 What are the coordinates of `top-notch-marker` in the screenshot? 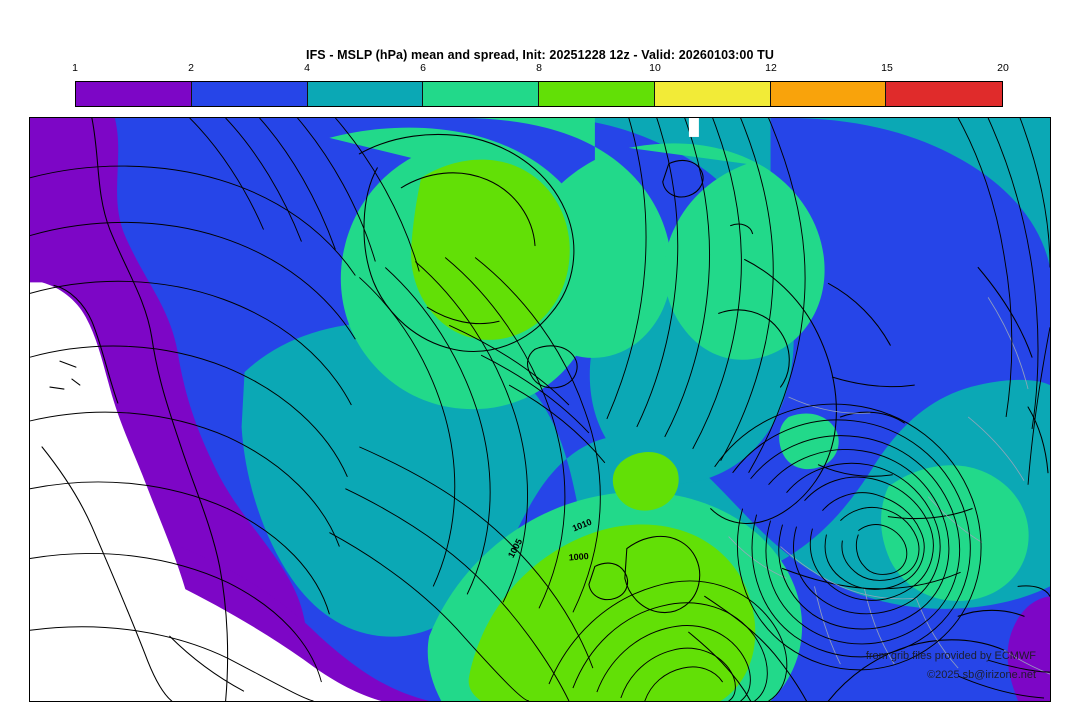 It's located at (693, 127).